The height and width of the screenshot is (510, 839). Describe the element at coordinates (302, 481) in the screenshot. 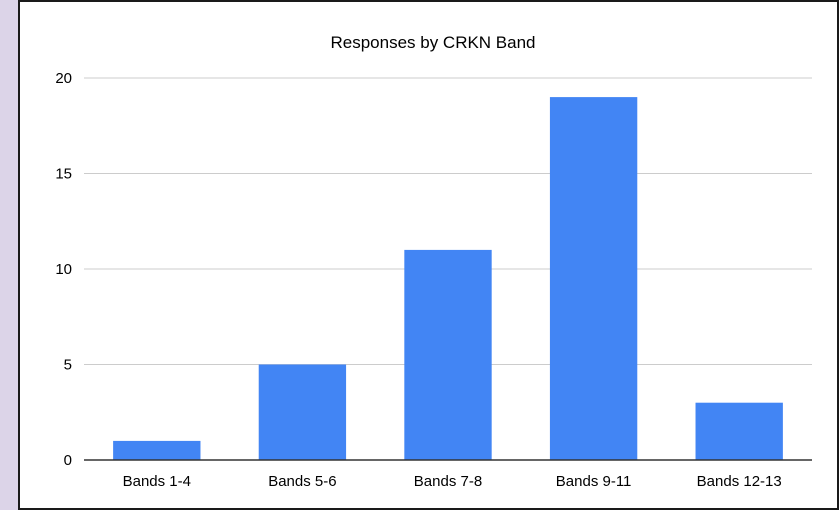

I see `x-tick-label: Bands 5-6` at that location.